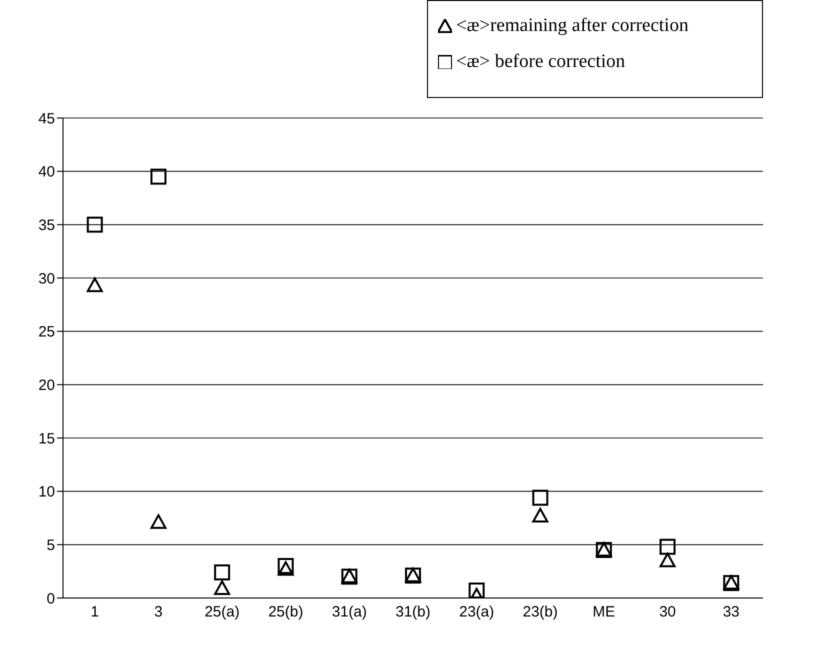 The height and width of the screenshot is (655, 825). I want to click on x-tick-label: 3, so click(158, 612).